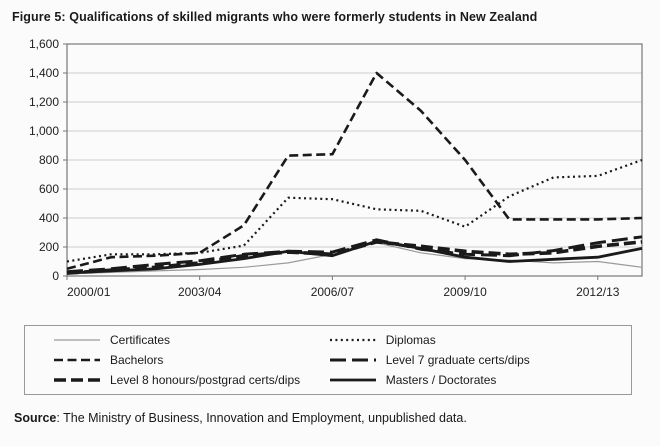  I want to click on legend-swatch-dotted, so click(352, 340).